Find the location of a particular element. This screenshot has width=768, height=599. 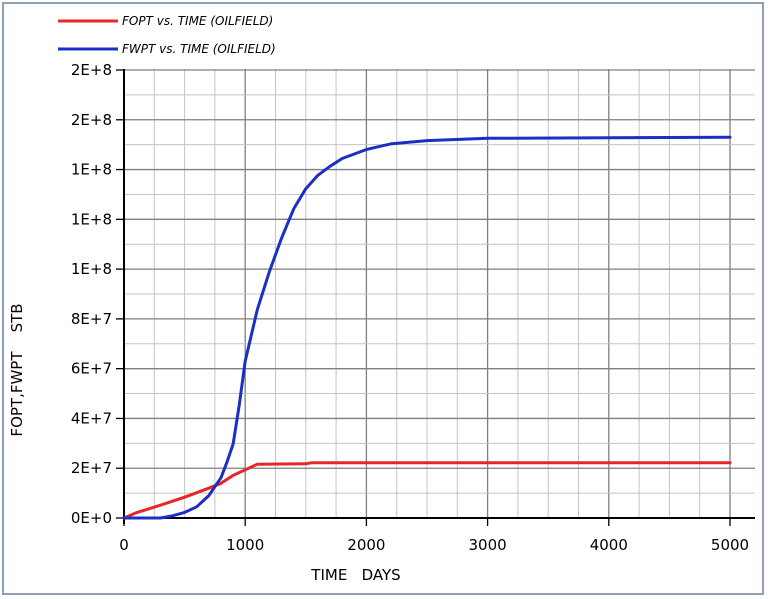

y-axis-label: FOPT,FWPT STB is located at coordinates (17, 369).